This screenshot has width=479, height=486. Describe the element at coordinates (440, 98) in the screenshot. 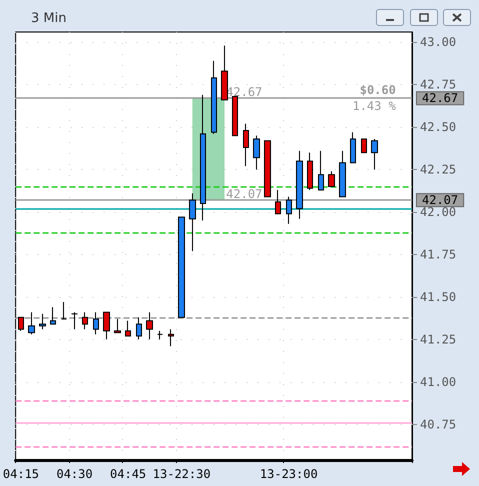

I see `ref-line-label: 42.67` at that location.